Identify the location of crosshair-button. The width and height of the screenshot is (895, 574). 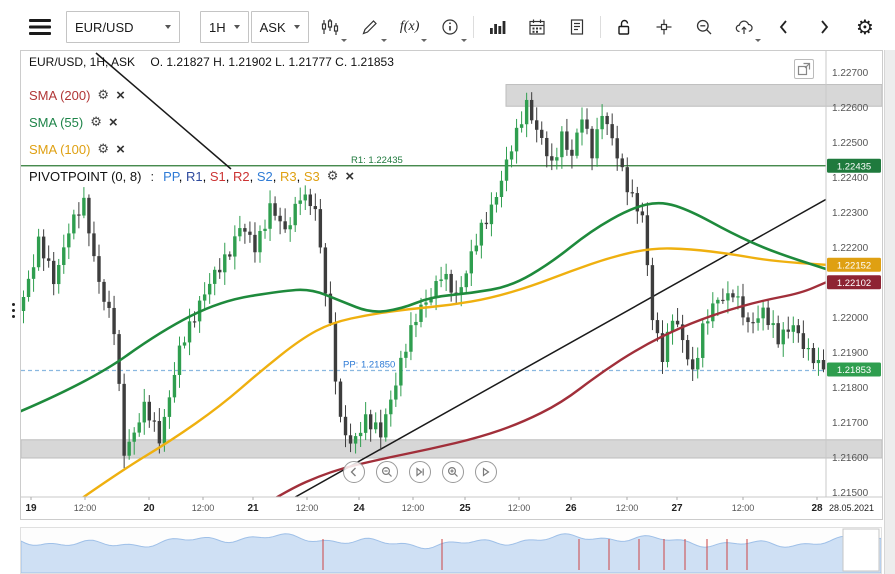
(663, 27).